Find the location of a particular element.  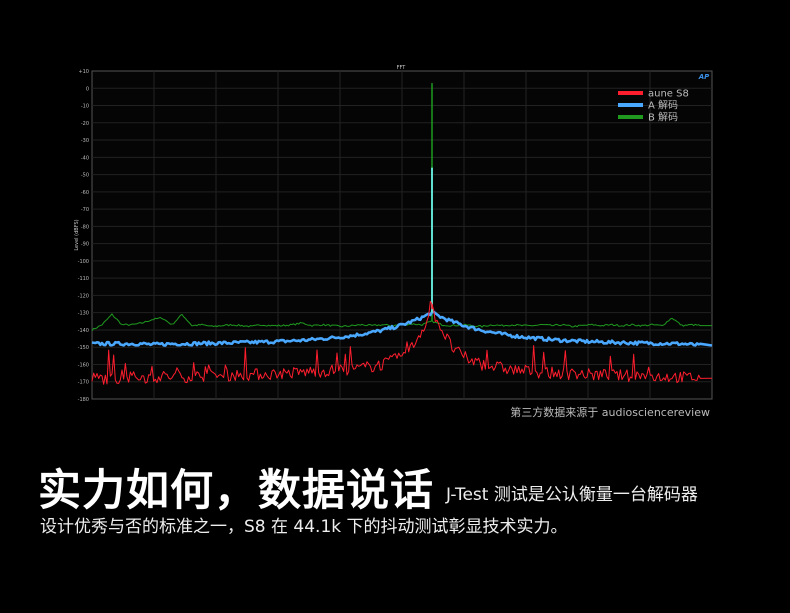

y-tick-label: -150 is located at coordinates (83, 348).